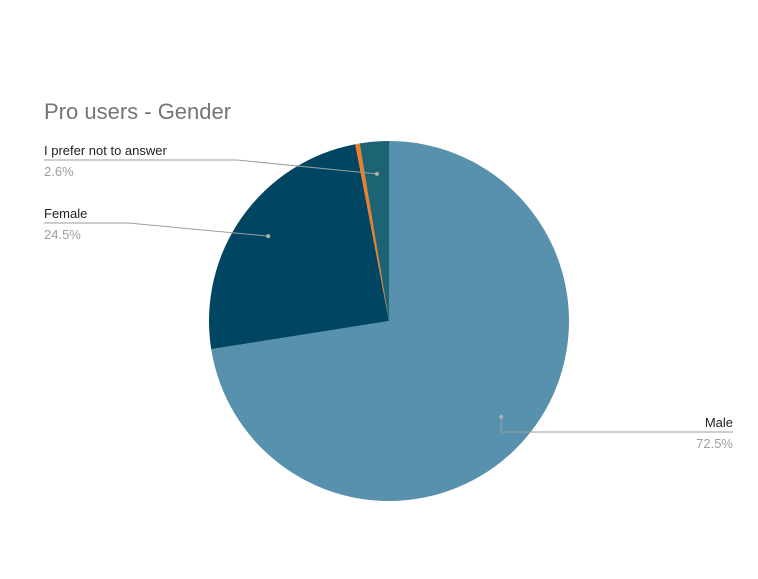  What do you see at coordinates (62, 234) in the screenshot?
I see `slice-value-label: 24.5%` at bounding box center [62, 234].